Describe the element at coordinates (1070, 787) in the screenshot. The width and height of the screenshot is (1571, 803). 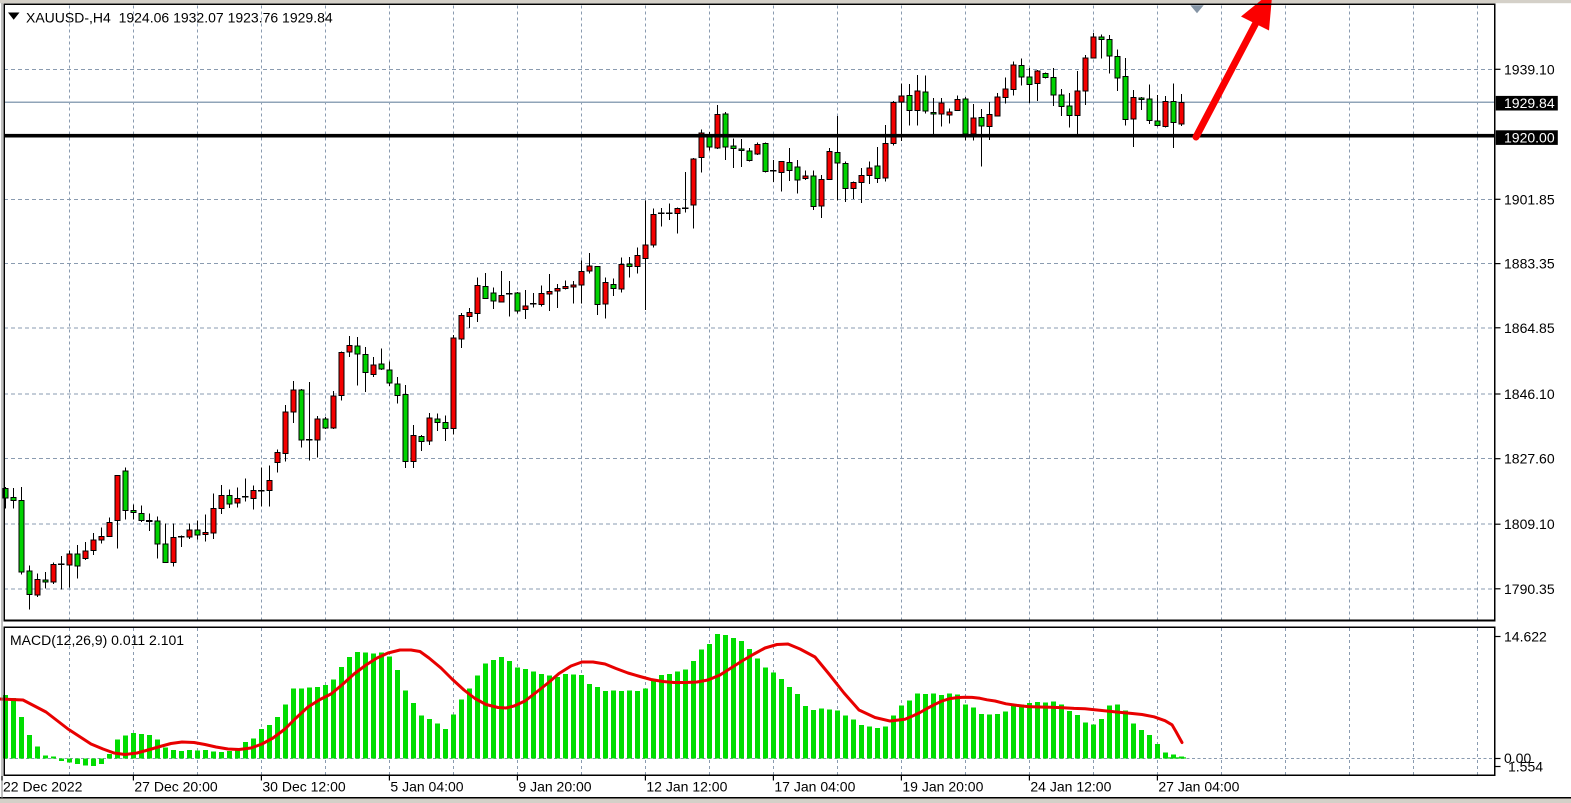
I see `svg-text: 24 Jan 12:00` at that location.